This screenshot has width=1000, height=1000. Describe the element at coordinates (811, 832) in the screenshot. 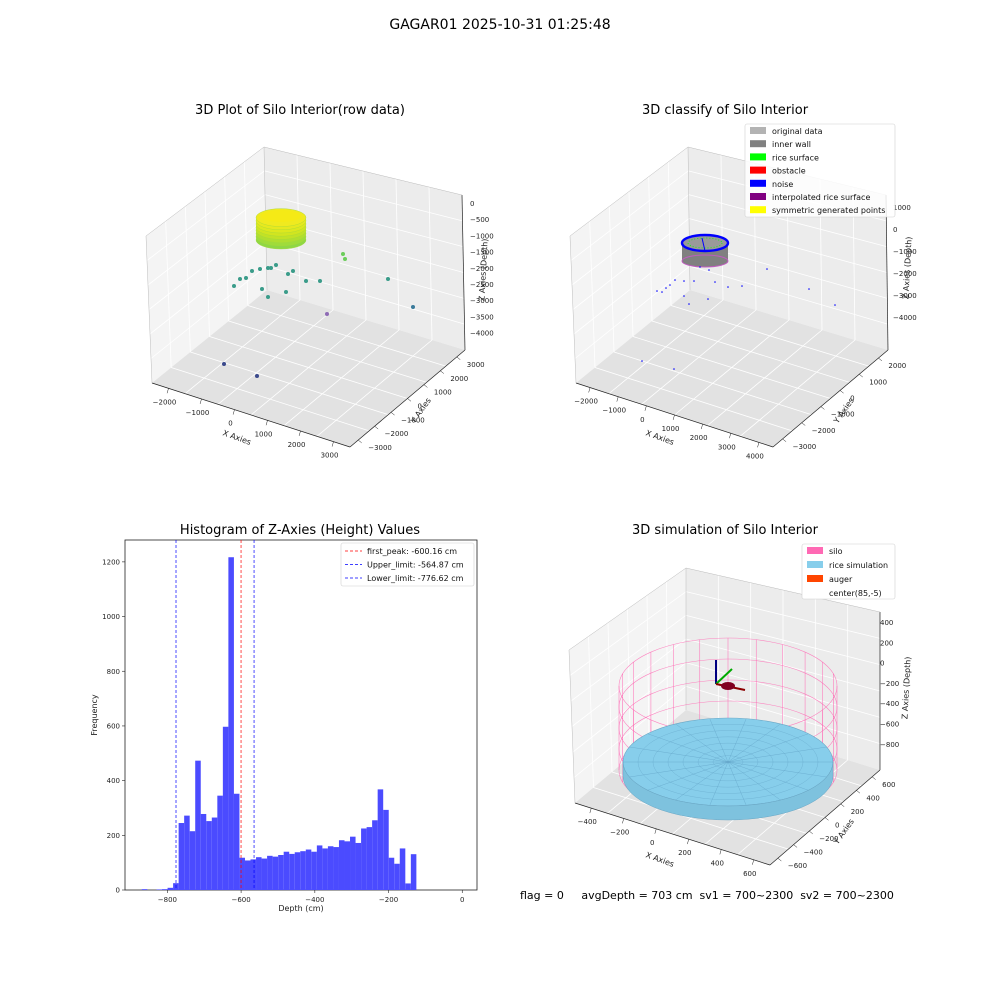

I see `panel4-y-tick-mark` at that location.